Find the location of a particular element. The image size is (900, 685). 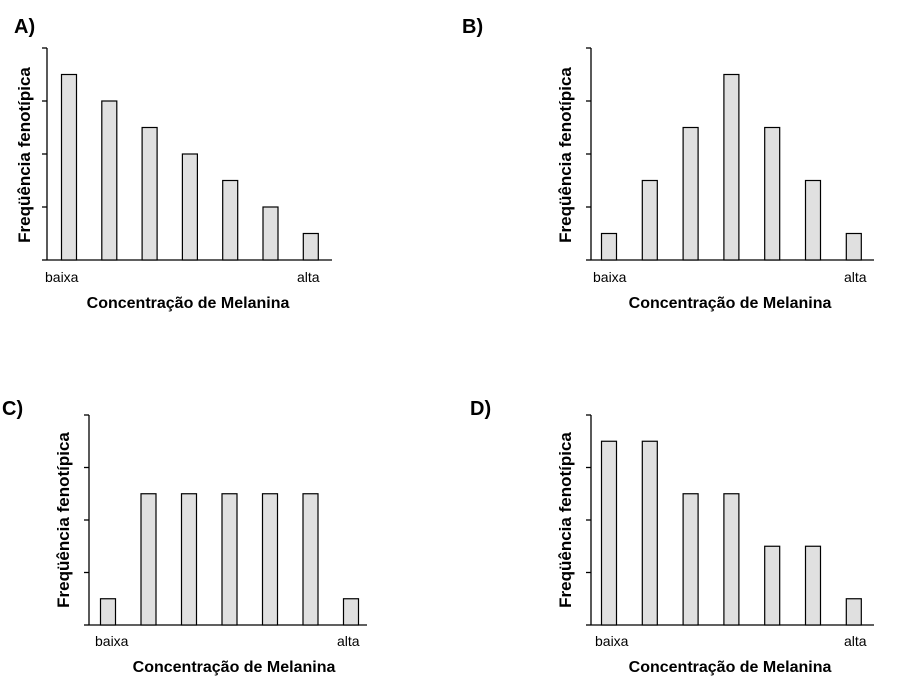

panel-label: B) is located at coordinates (472, 27).